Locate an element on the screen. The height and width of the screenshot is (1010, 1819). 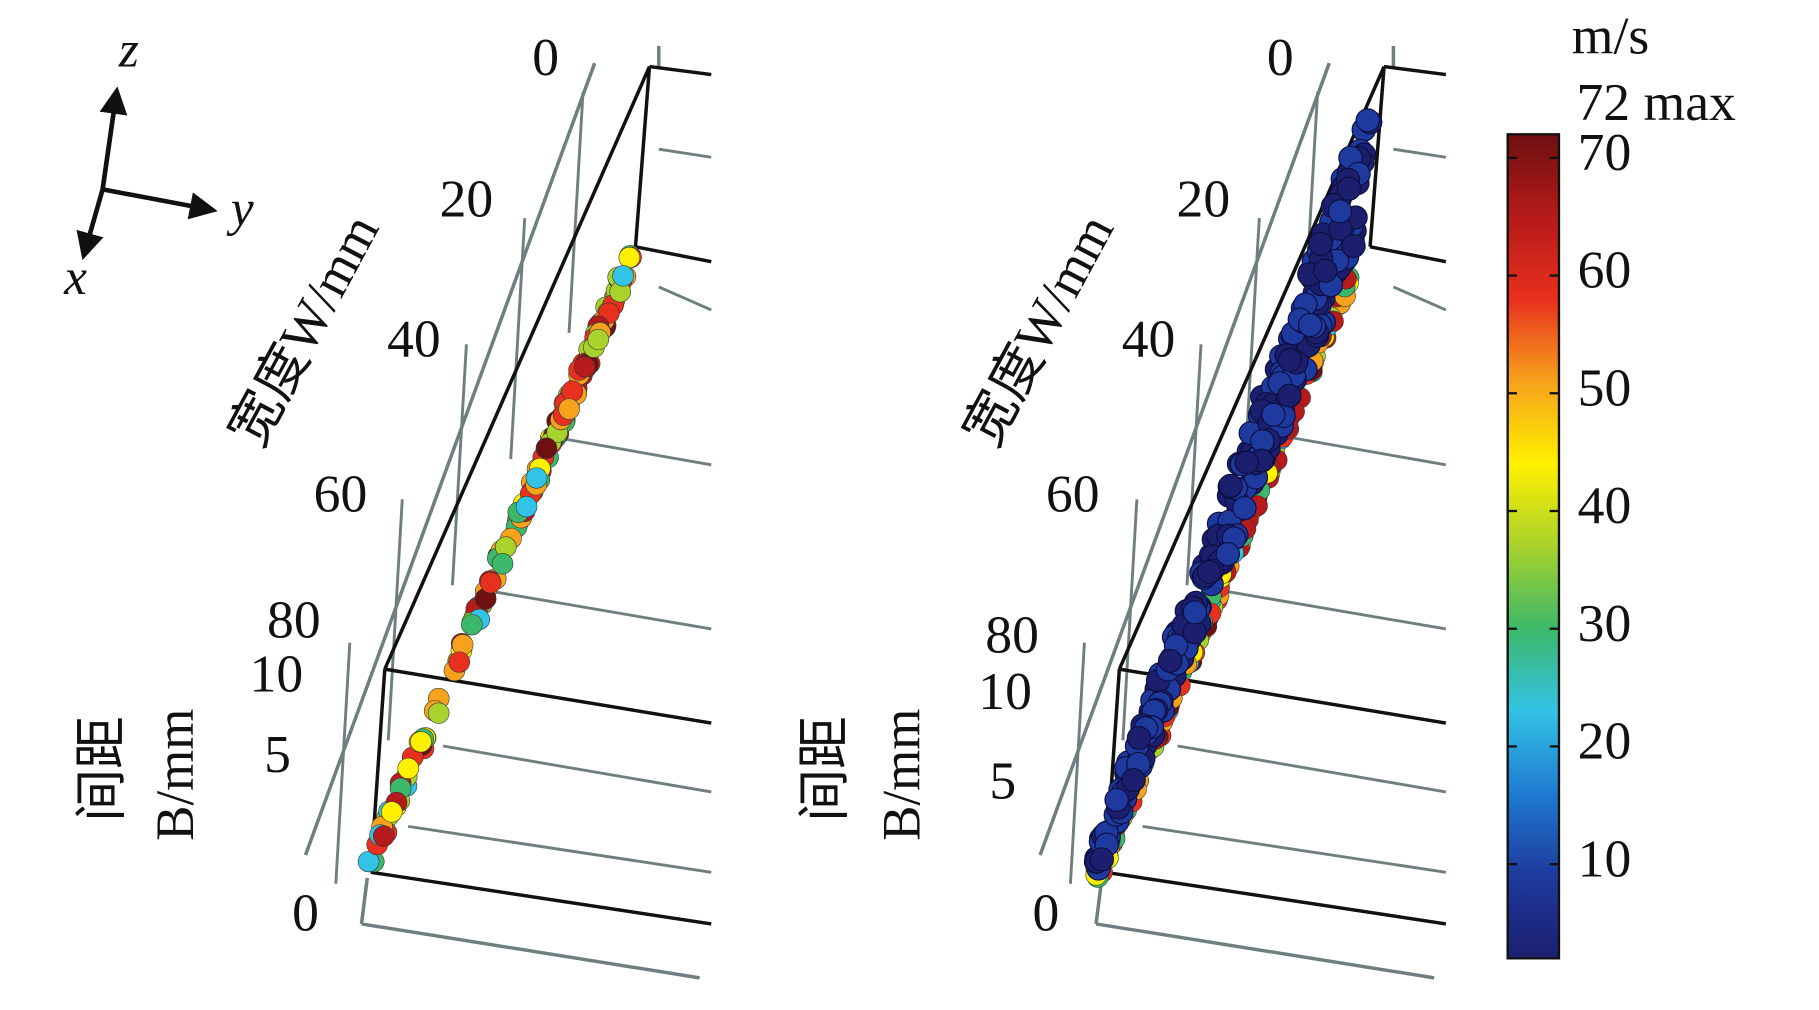
colorbar-tick-label: 10 is located at coordinates (1605, 859).